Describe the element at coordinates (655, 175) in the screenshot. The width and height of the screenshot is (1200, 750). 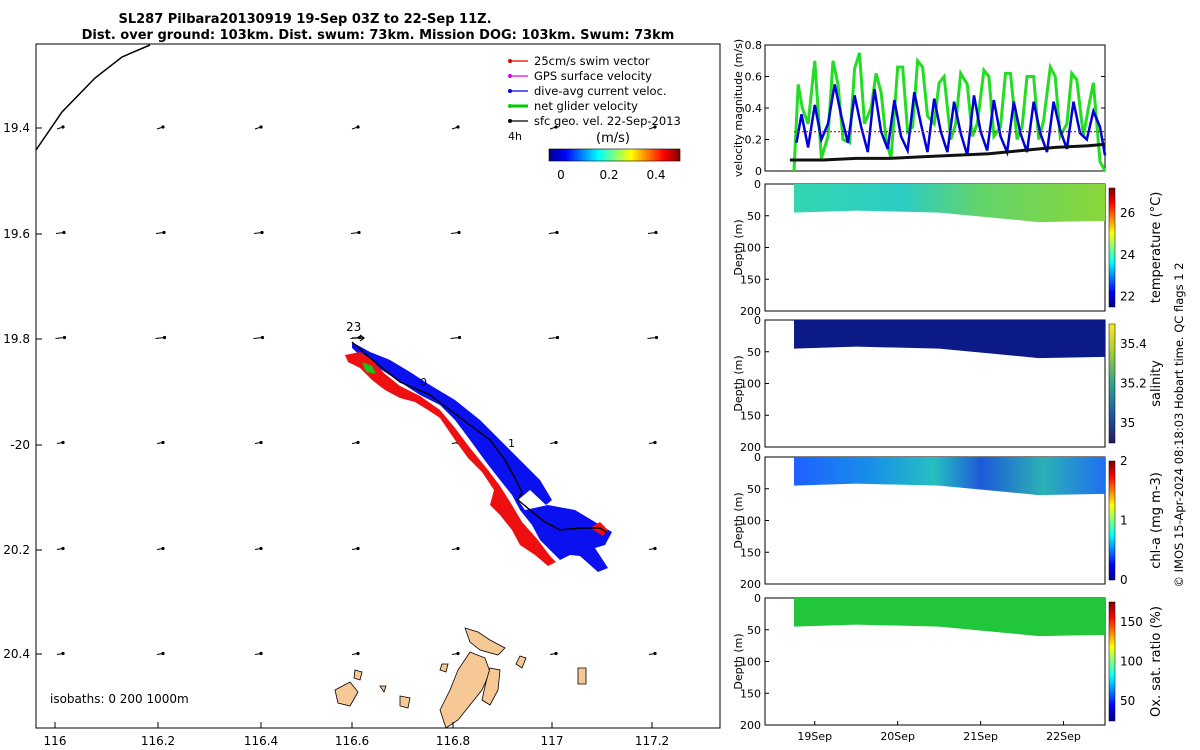
I see `colorbar-tick-label: 0.4` at that location.